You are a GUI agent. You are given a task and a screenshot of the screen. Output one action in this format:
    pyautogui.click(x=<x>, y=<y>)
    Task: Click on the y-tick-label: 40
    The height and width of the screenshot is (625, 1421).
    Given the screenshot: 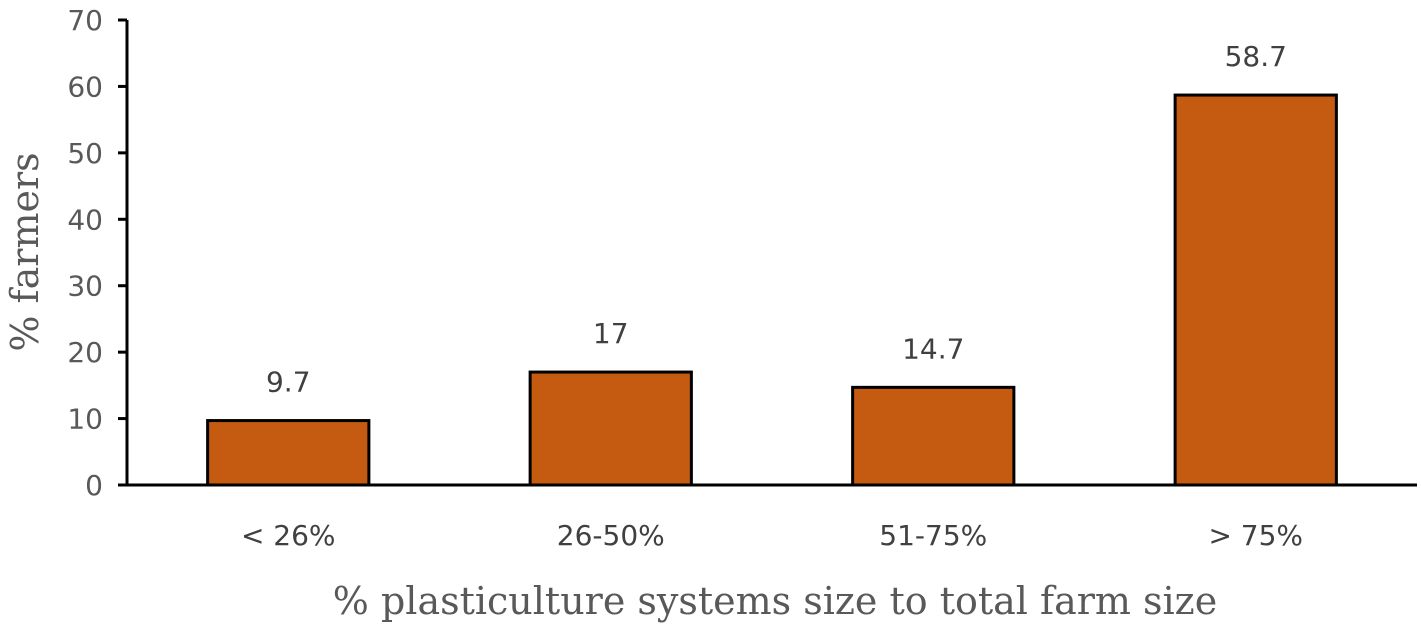 What is the action you would take?
    pyautogui.click(x=85, y=219)
    